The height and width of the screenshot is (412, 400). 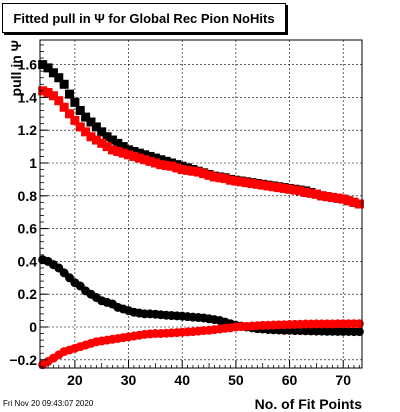 I want to click on x-tick-label: 50, so click(x=236, y=380).